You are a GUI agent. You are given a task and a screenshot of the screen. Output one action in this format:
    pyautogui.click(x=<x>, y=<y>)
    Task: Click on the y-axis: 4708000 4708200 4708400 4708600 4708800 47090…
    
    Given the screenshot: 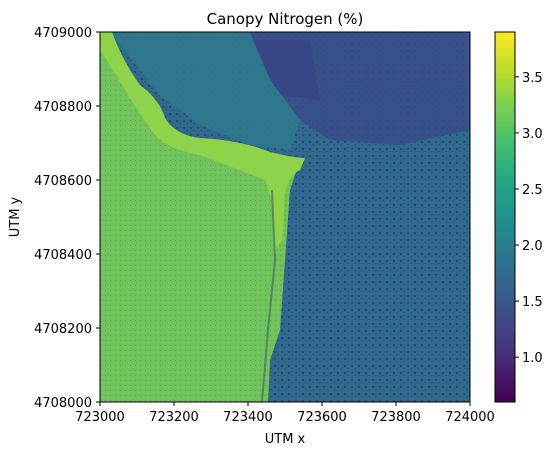 What is the action you would take?
    pyautogui.click(x=67, y=218)
    